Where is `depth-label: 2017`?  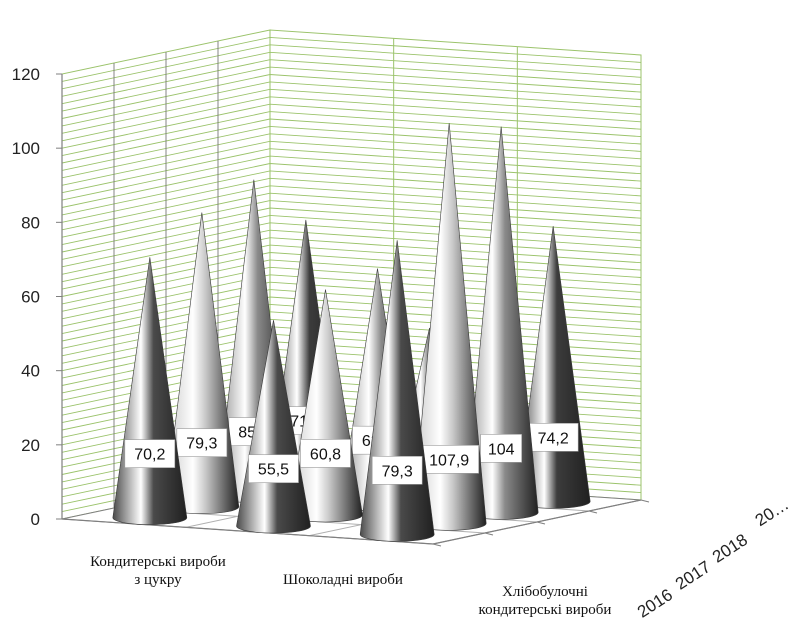
depth-label: 2017 is located at coordinates (693, 575).